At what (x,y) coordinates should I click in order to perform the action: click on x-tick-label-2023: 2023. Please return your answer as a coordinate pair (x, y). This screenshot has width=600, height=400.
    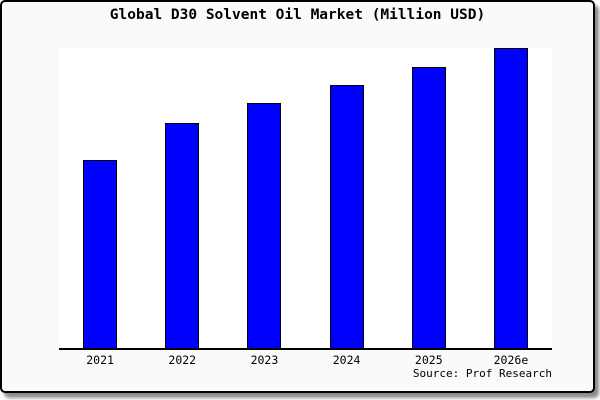
    Looking at the image, I should click on (264, 360).